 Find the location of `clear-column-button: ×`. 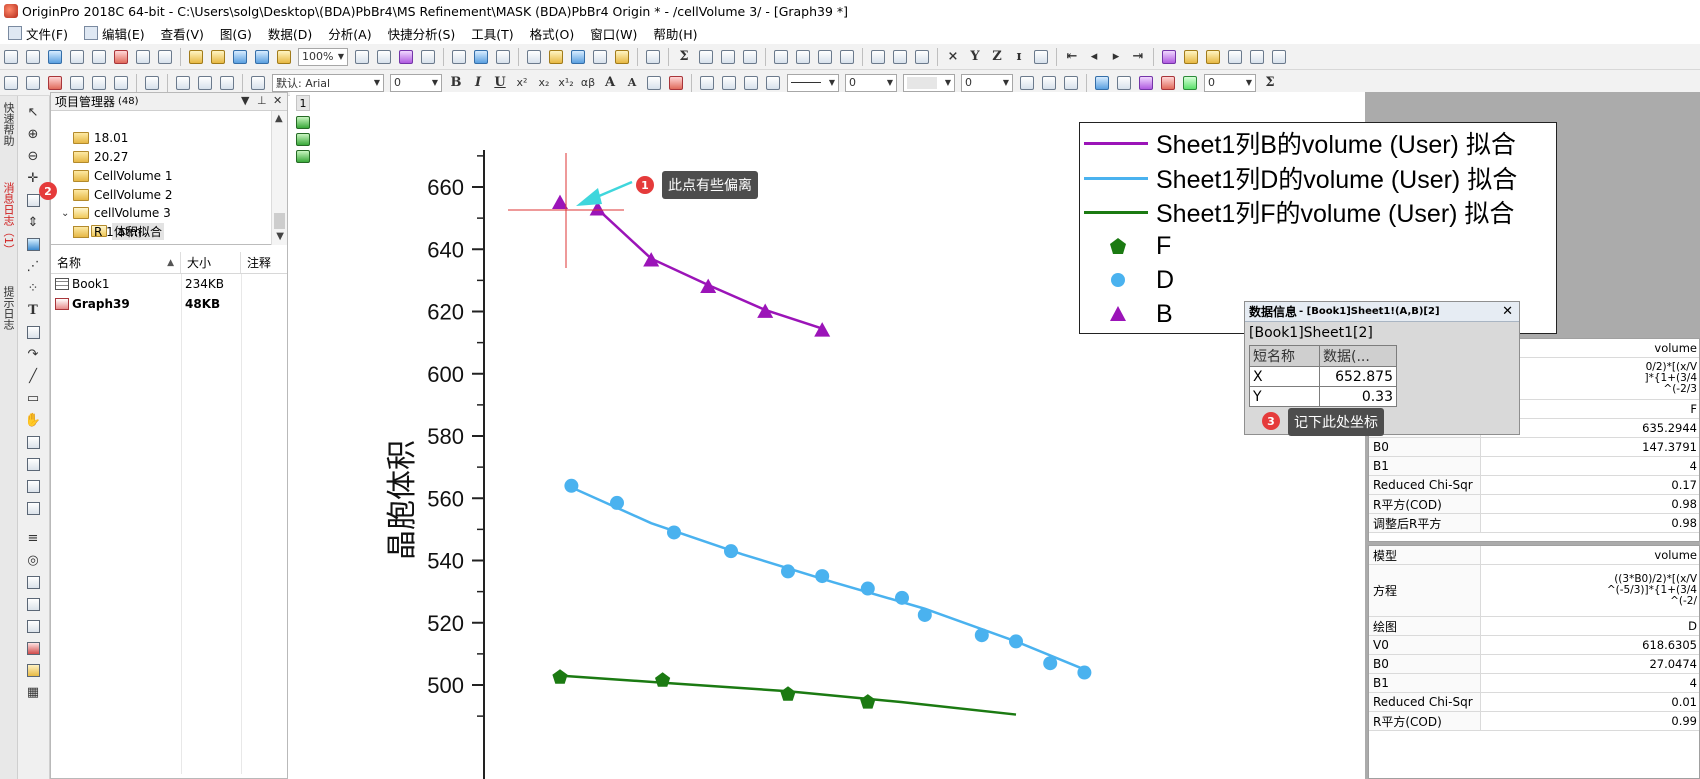

clear-column-button: × is located at coordinates (953, 56).